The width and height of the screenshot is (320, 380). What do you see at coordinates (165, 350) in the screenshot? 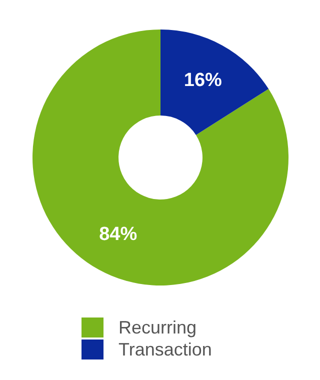
I see `legend-label: Transaction` at bounding box center [165, 350].